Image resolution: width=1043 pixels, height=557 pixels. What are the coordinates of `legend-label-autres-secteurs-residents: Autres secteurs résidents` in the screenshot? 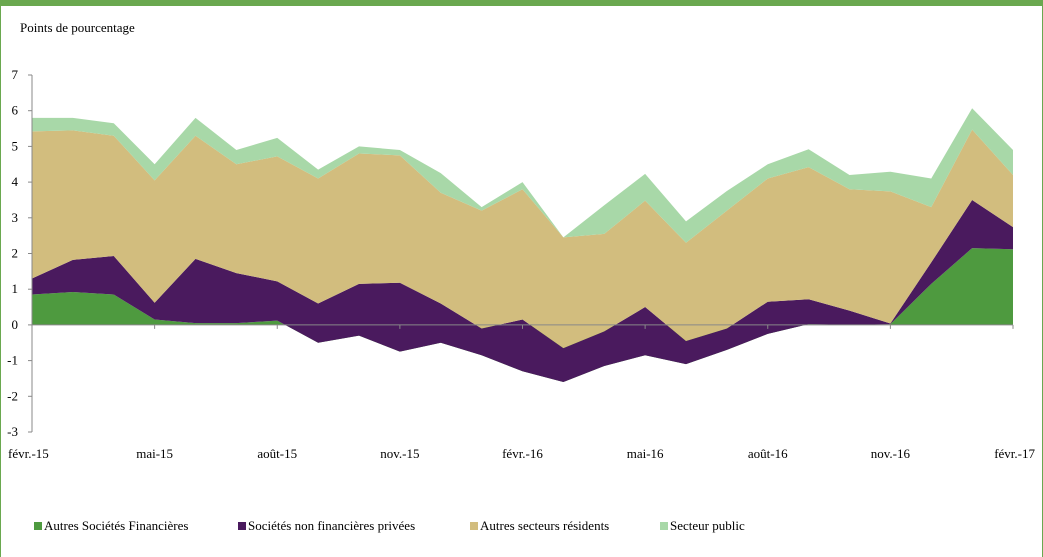 It's located at (544, 525).